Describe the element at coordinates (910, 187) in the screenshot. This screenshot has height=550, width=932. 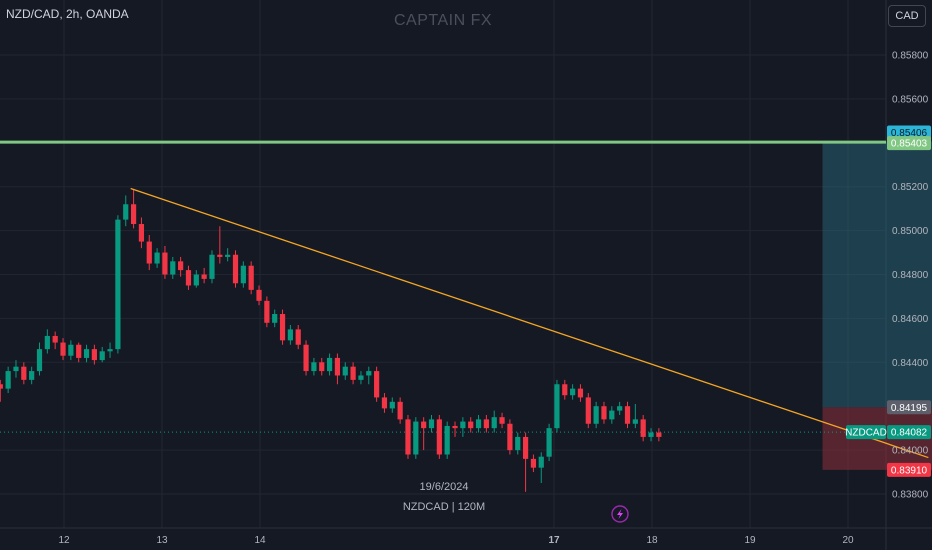
I see `price-tick-label-2: 0.85200` at that location.